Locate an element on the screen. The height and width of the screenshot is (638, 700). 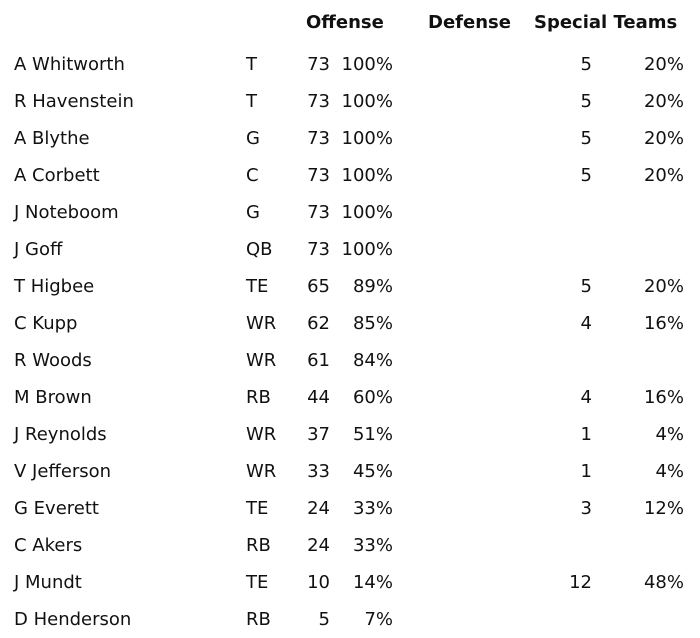
player-name: R Havenstein is located at coordinates (74, 101).